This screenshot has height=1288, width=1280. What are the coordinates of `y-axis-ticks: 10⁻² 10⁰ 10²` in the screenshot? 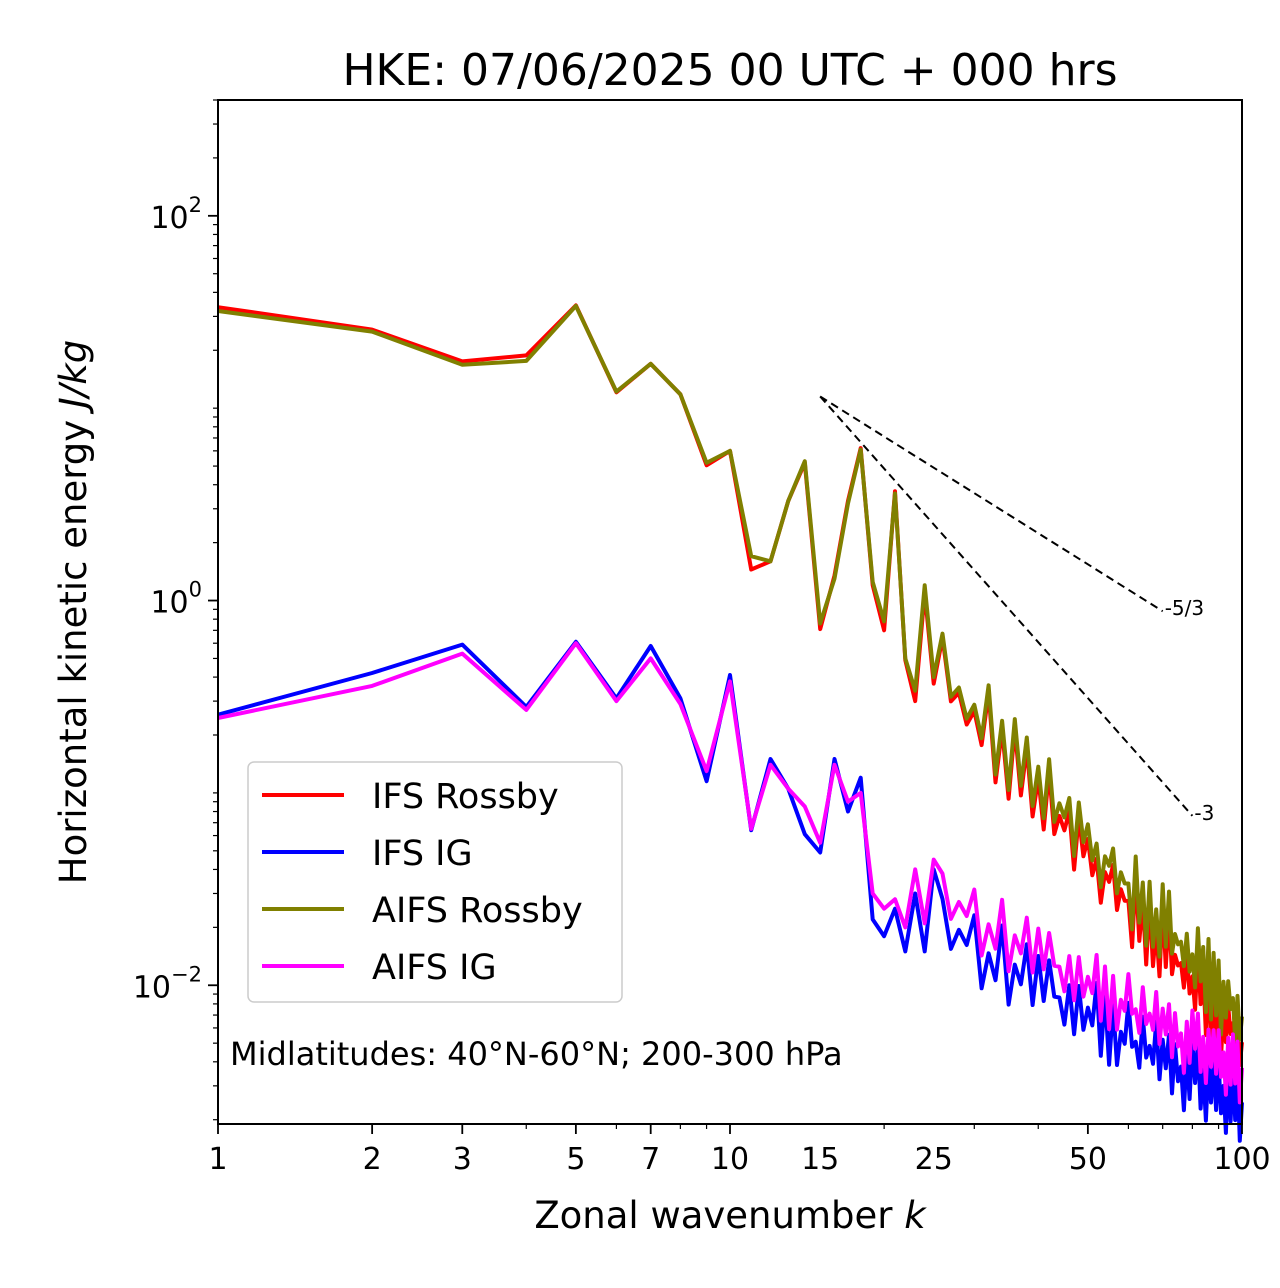 It's located at (175, 610).